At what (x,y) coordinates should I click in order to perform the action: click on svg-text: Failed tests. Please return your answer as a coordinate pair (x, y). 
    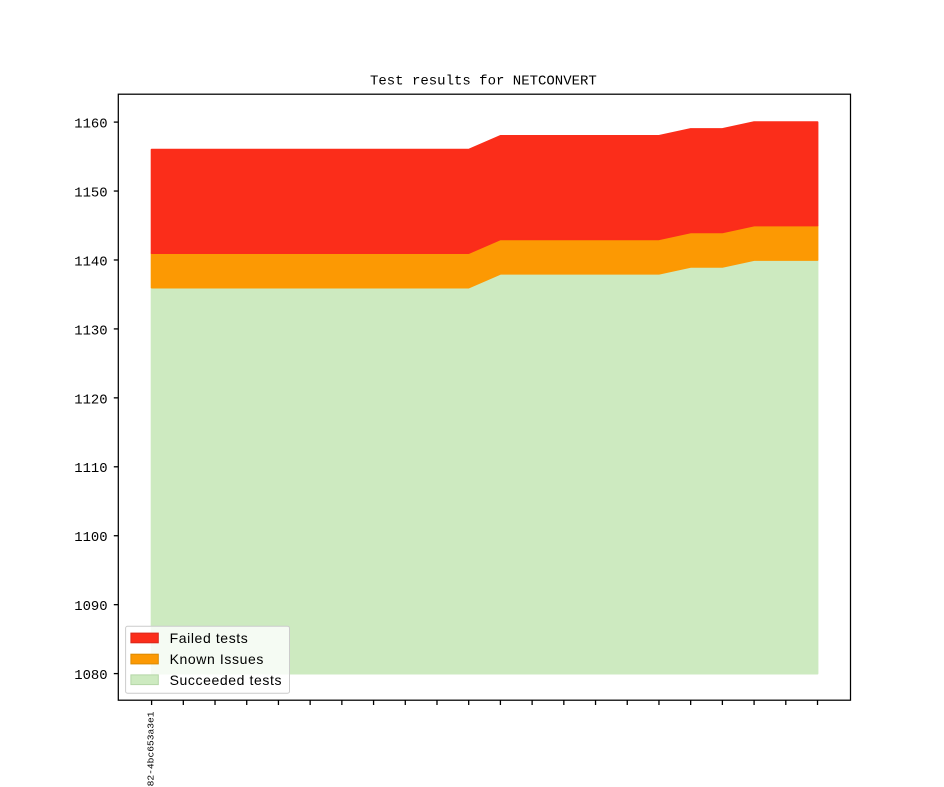
    Looking at the image, I should click on (209, 638).